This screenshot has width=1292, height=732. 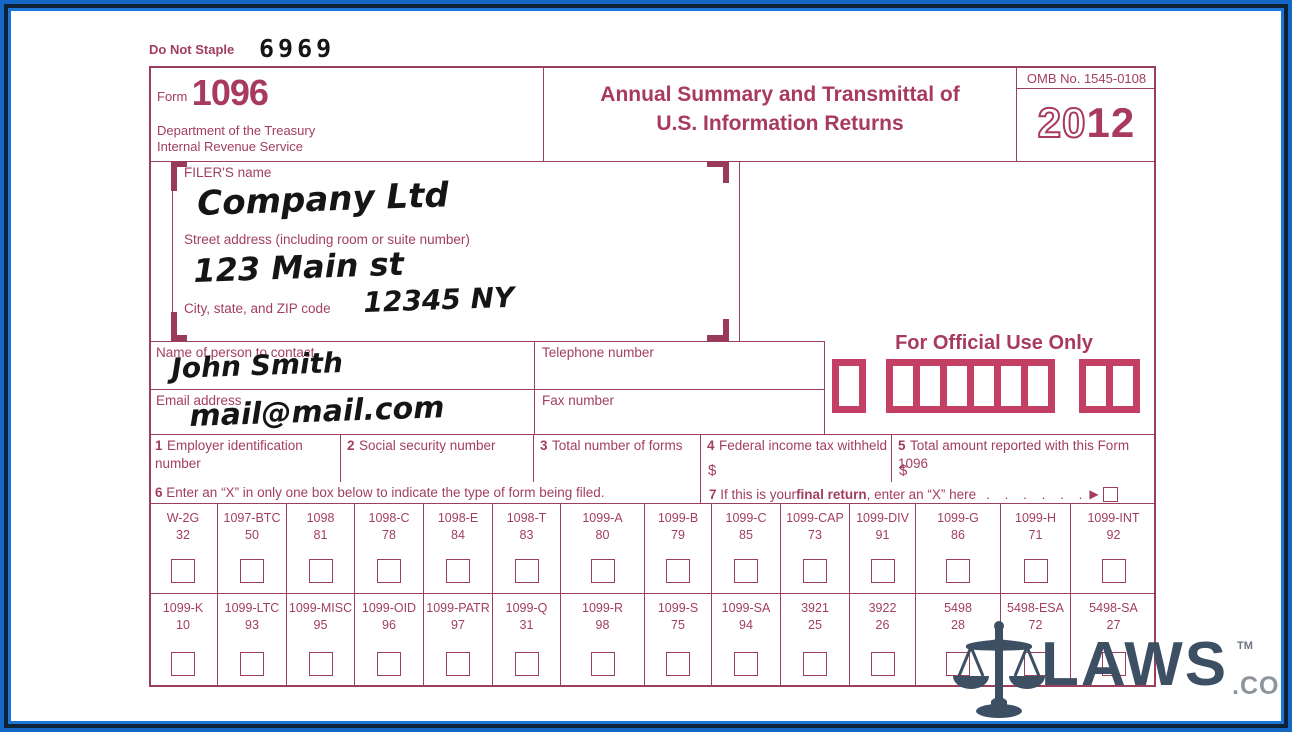 What do you see at coordinates (437, 458) in the screenshot?
I see `box-2-ssn: 2 Social security number` at bounding box center [437, 458].